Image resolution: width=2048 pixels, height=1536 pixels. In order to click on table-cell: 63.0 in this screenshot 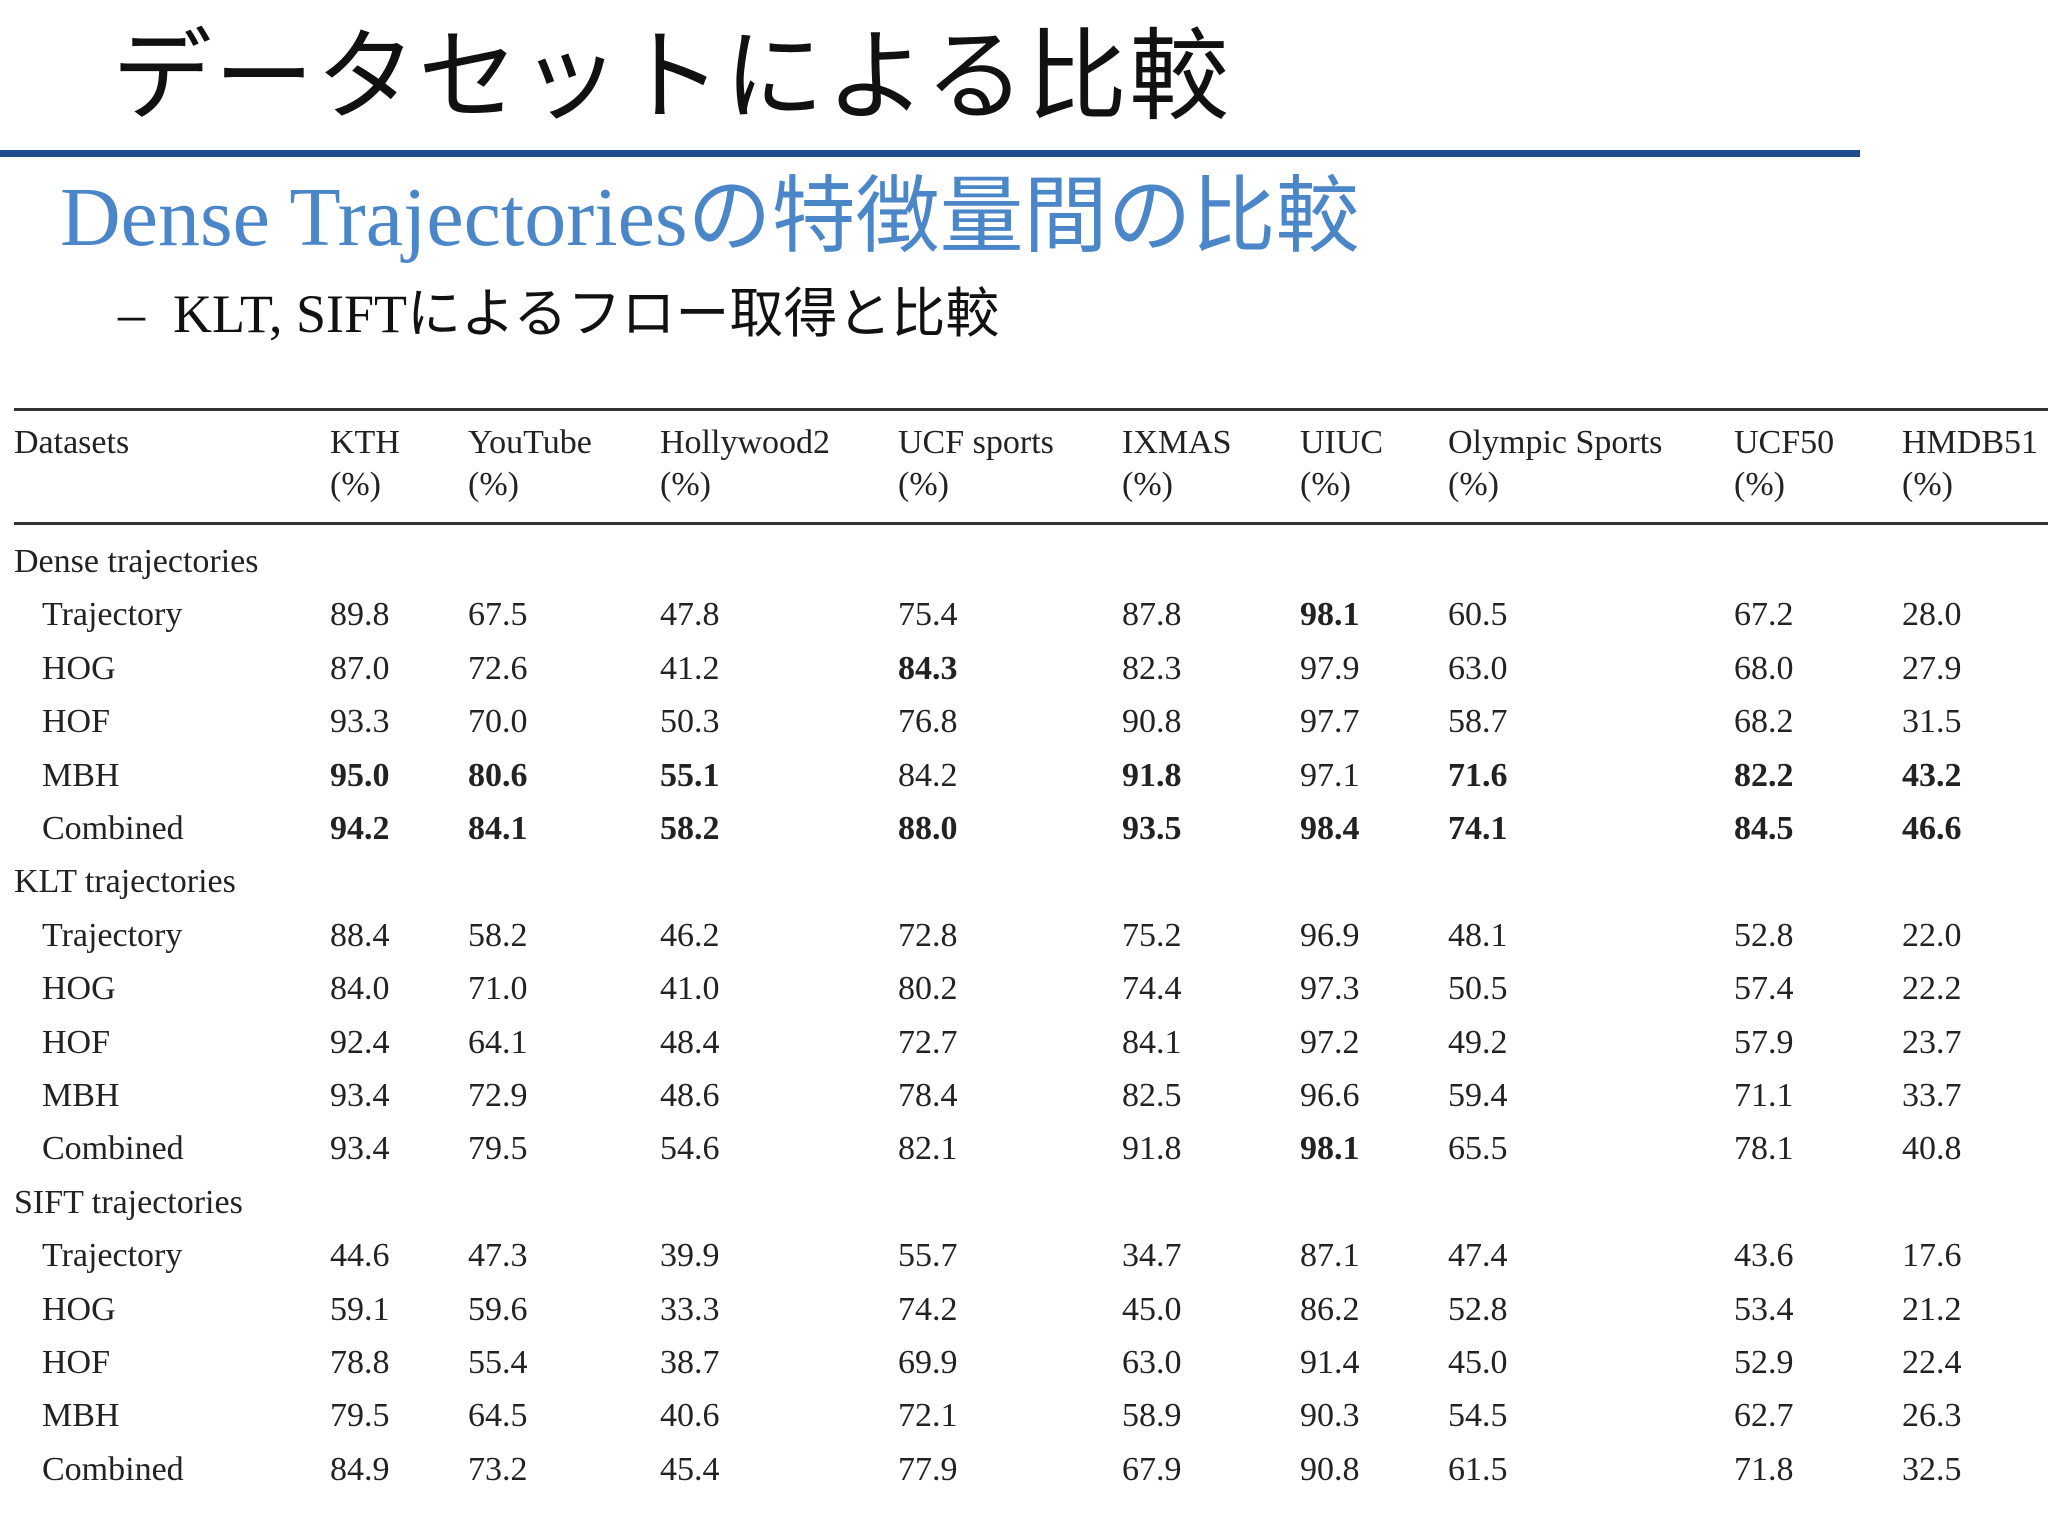, I will do `click(1478, 668)`.